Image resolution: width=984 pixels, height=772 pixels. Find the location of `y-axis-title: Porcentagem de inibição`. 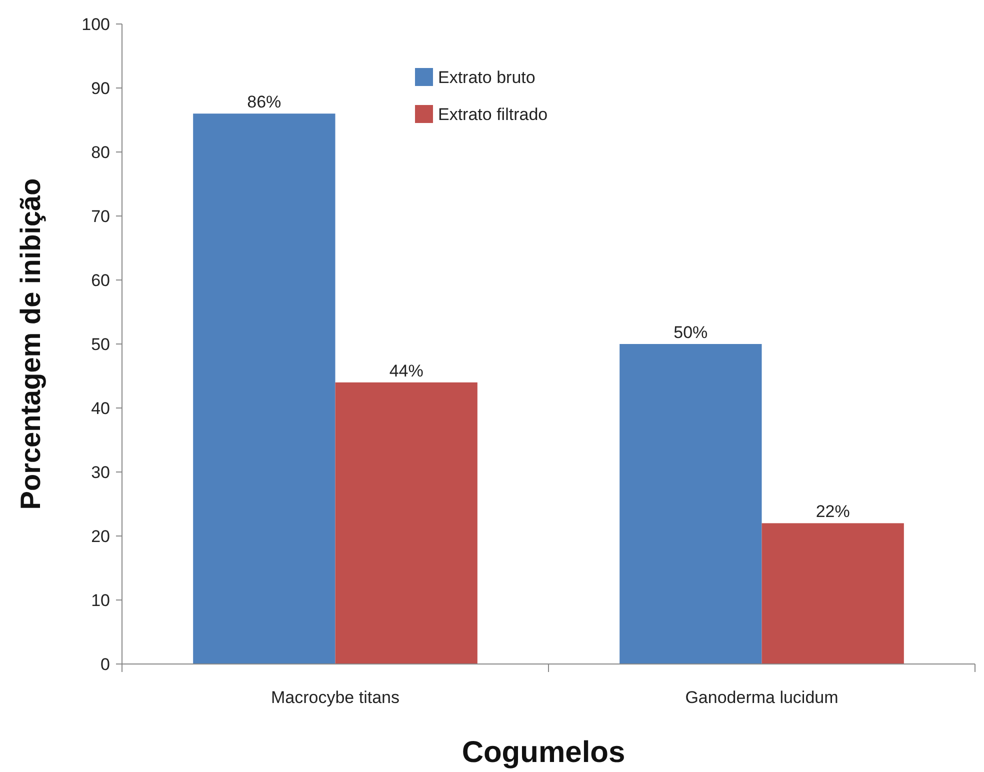

y-axis-title: Porcentagem de inibição is located at coordinates (30, 344).